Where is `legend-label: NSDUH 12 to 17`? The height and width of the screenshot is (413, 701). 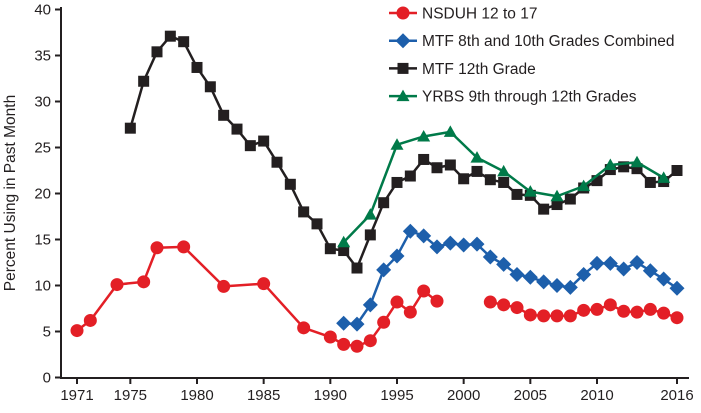
legend-label: NSDUH 12 to 17 is located at coordinates (479, 14).